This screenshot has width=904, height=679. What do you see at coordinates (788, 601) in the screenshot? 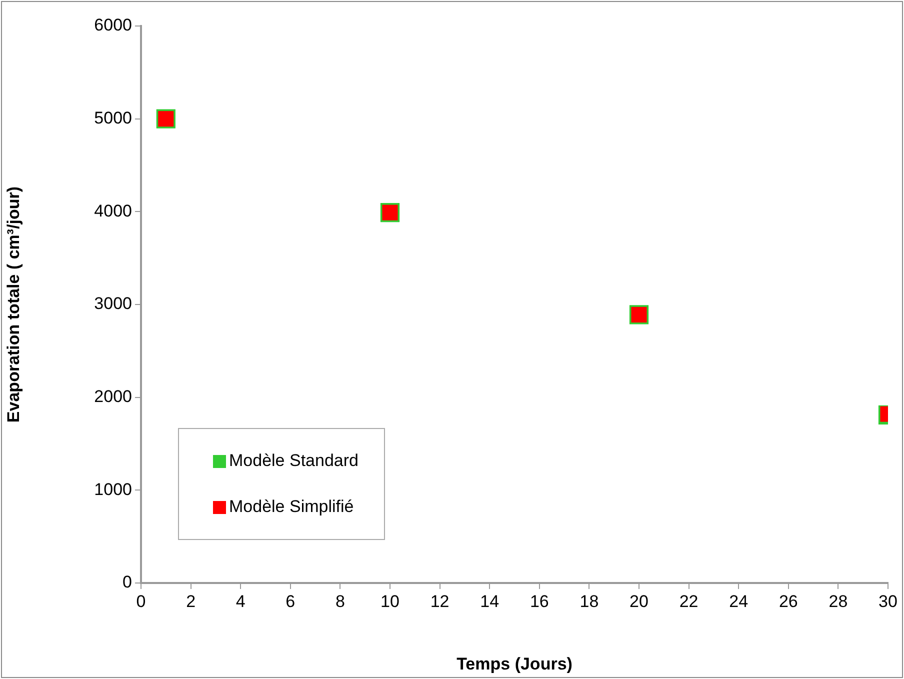
I see `x-tick-label: 26` at bounding box center [788, 601].